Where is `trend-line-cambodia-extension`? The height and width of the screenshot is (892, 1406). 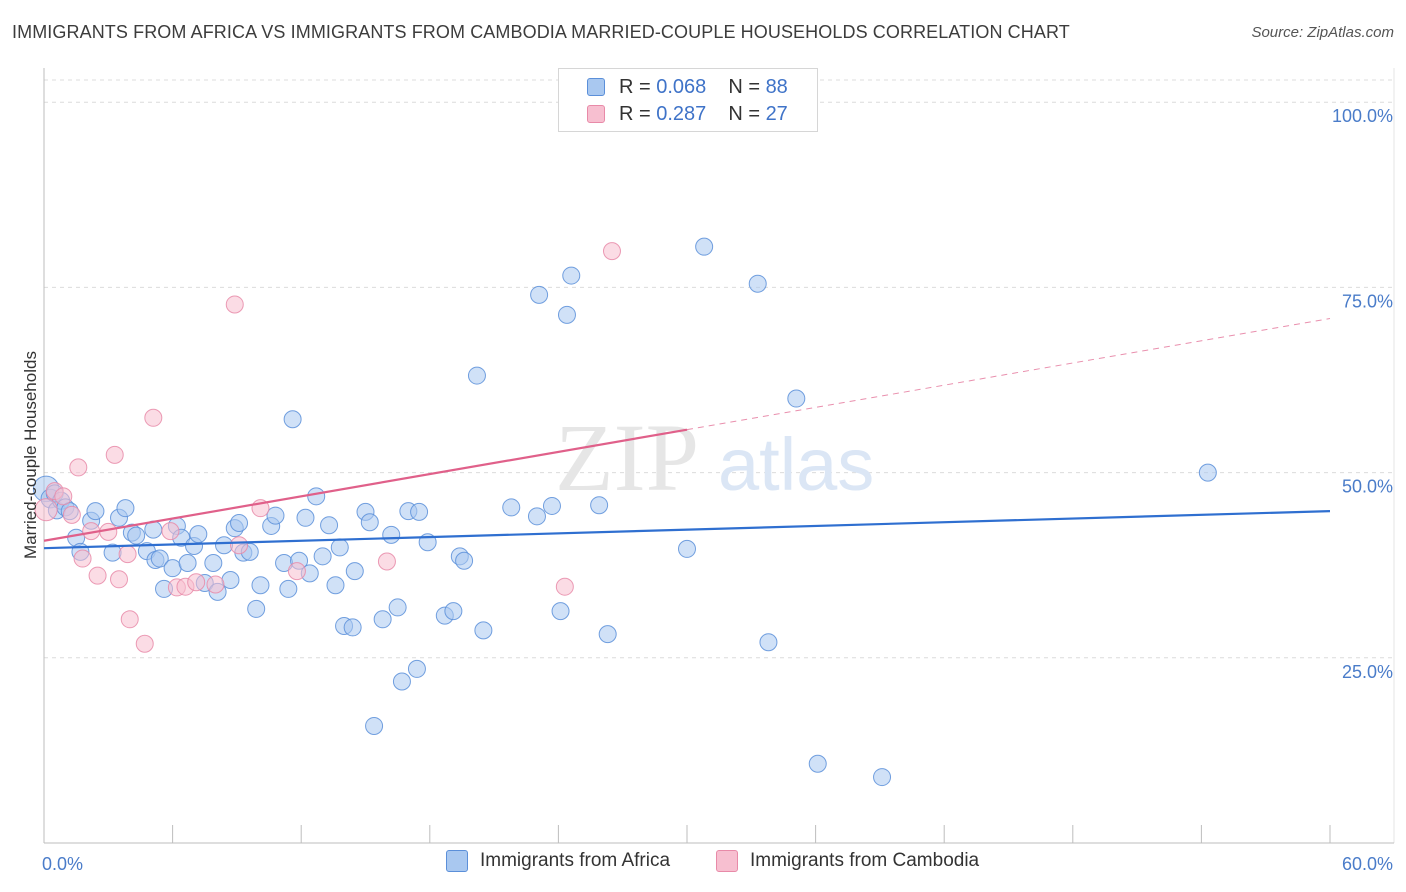
trend-line-cambodia-extension is located at coordinates (1008, 374).